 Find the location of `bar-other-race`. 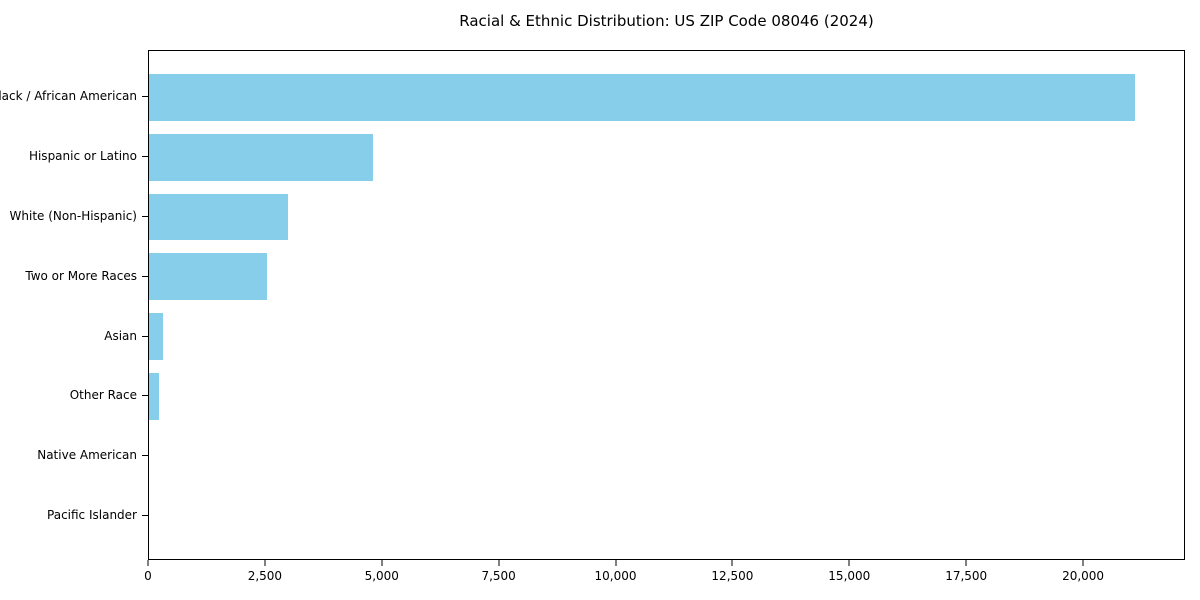

bar-other-race is located at coordinates (154, 396).